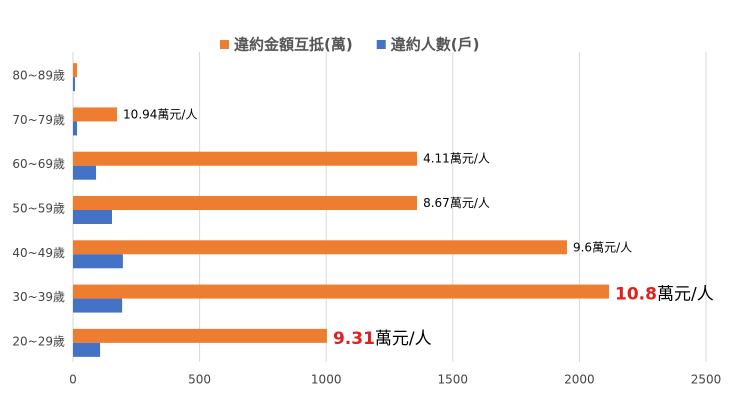 This screenshot has height=416, width=740. What do you see at coordinates (38, 164) in the screenshot?
I see `y-tick-label: 60~69歲` at bounding box center [38, 164].